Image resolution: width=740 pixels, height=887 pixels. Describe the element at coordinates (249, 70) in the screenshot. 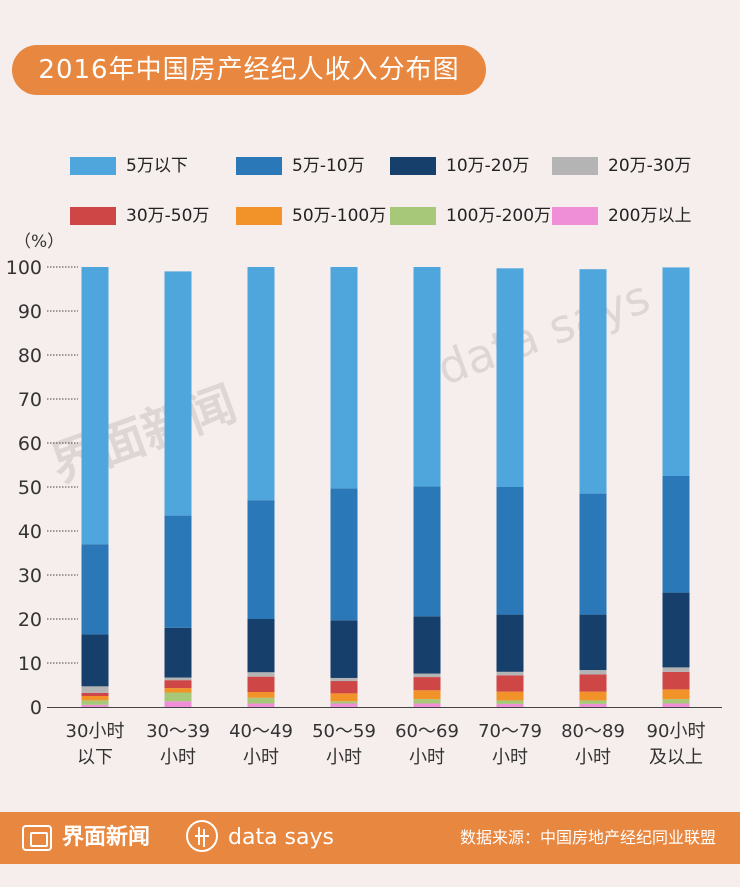

I see `chart-title: 2016年中国房产经纪人收入分布图` at that location.